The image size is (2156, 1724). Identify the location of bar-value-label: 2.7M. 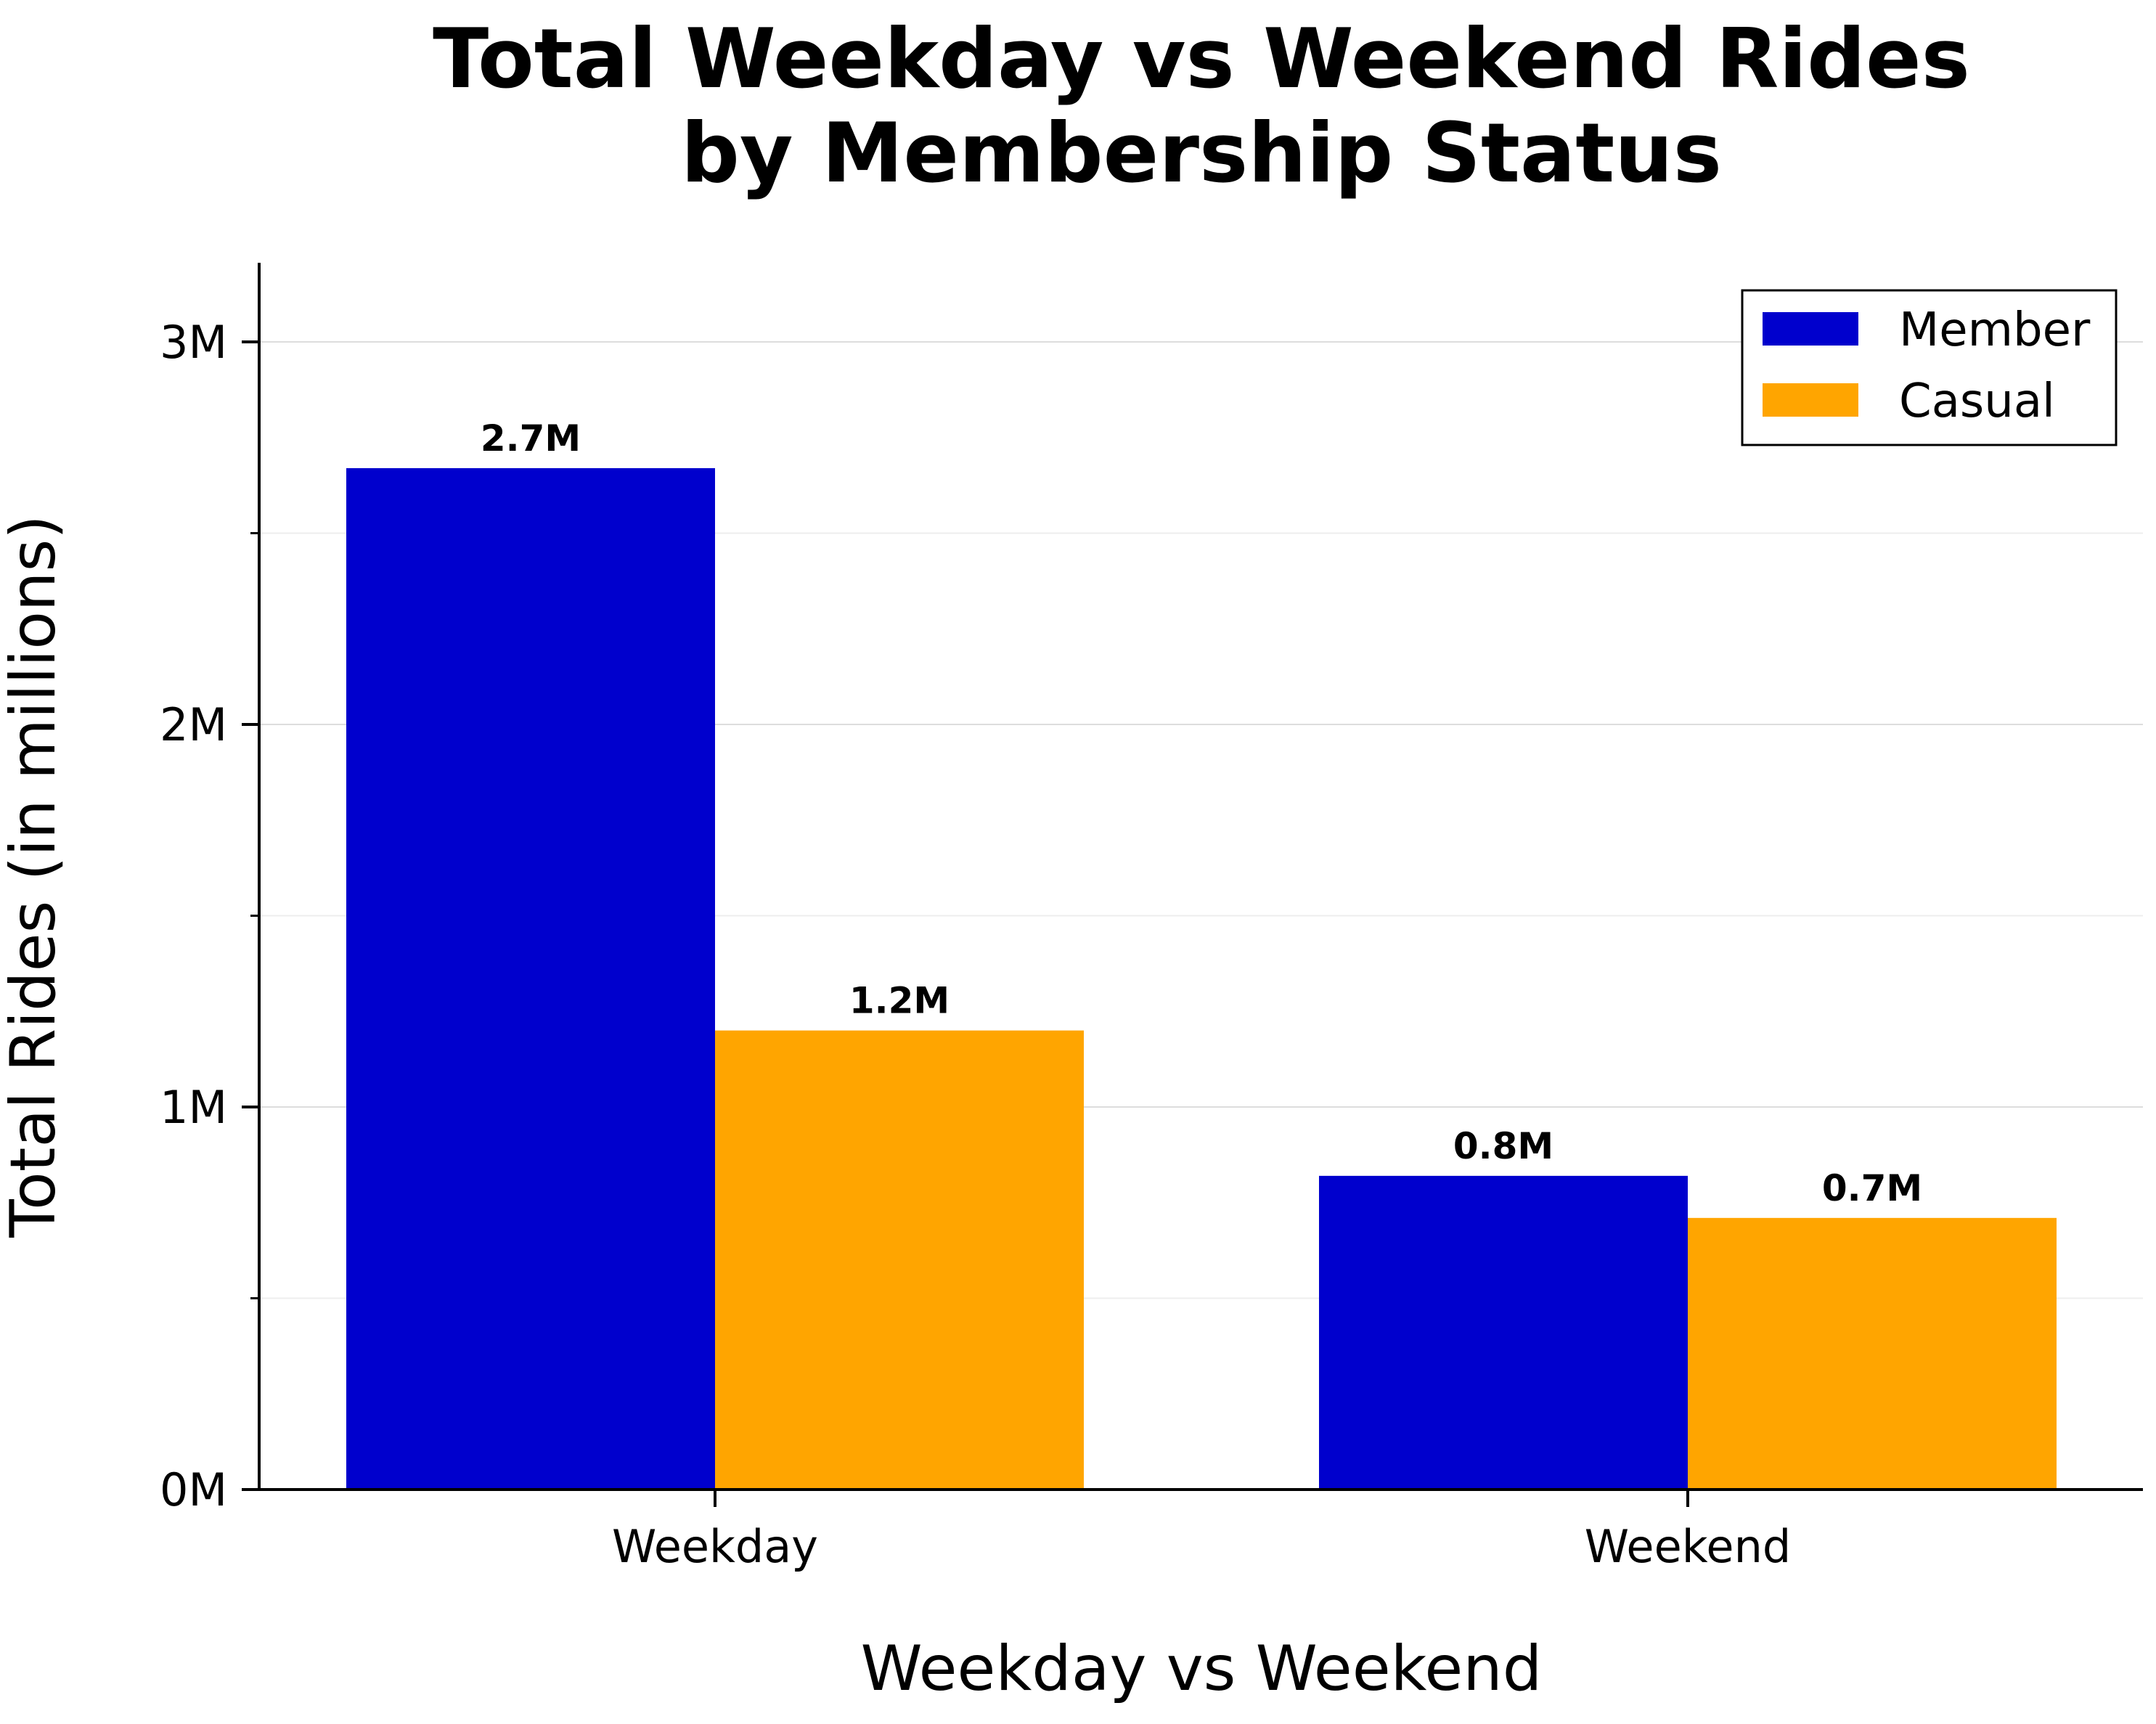
(531, 438).